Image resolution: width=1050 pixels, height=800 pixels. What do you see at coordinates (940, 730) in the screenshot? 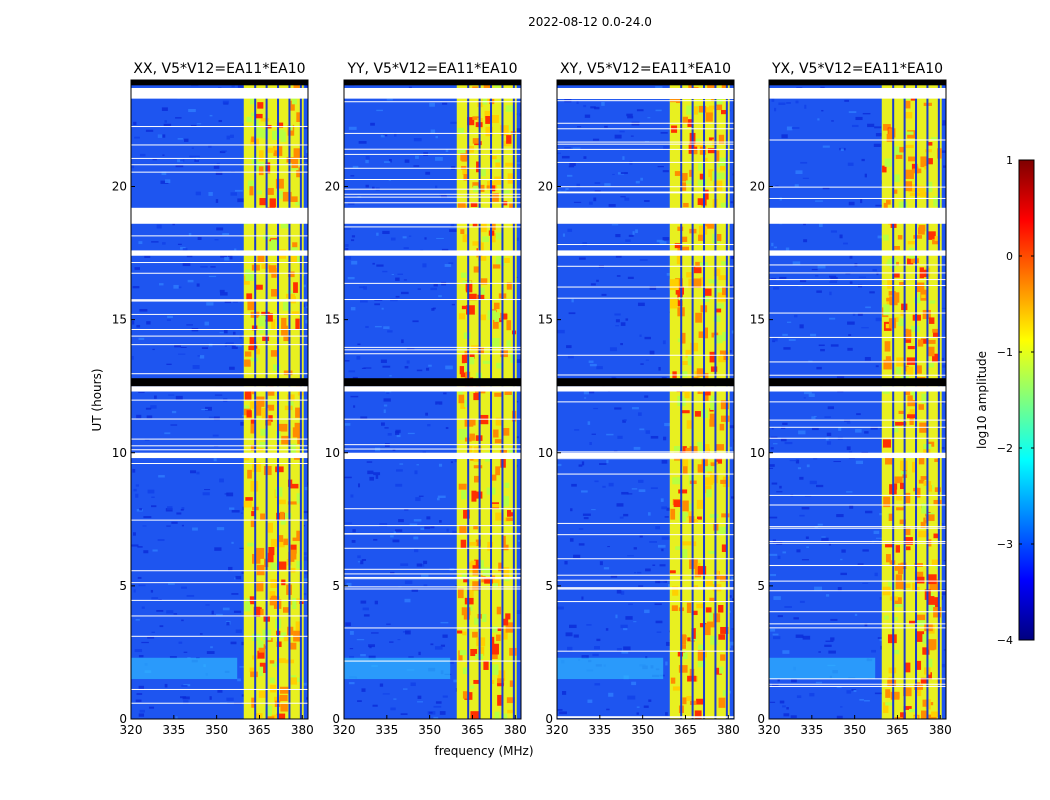
I see `x-tick-label: 380` at bounding box center [940, 730].